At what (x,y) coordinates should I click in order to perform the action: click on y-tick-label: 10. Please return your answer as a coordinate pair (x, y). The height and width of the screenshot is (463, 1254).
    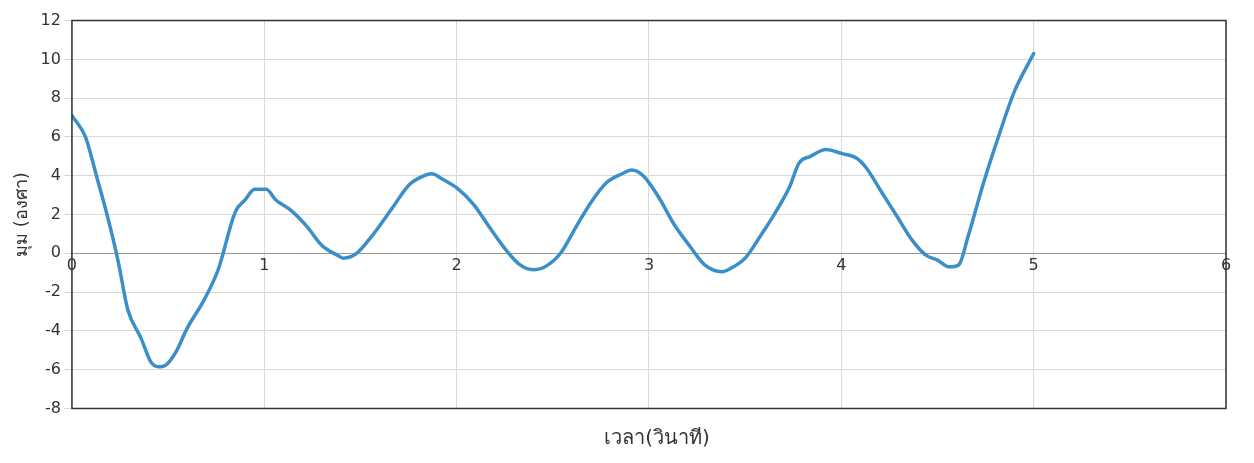
    Looking at the image, I should click on (50, 58).